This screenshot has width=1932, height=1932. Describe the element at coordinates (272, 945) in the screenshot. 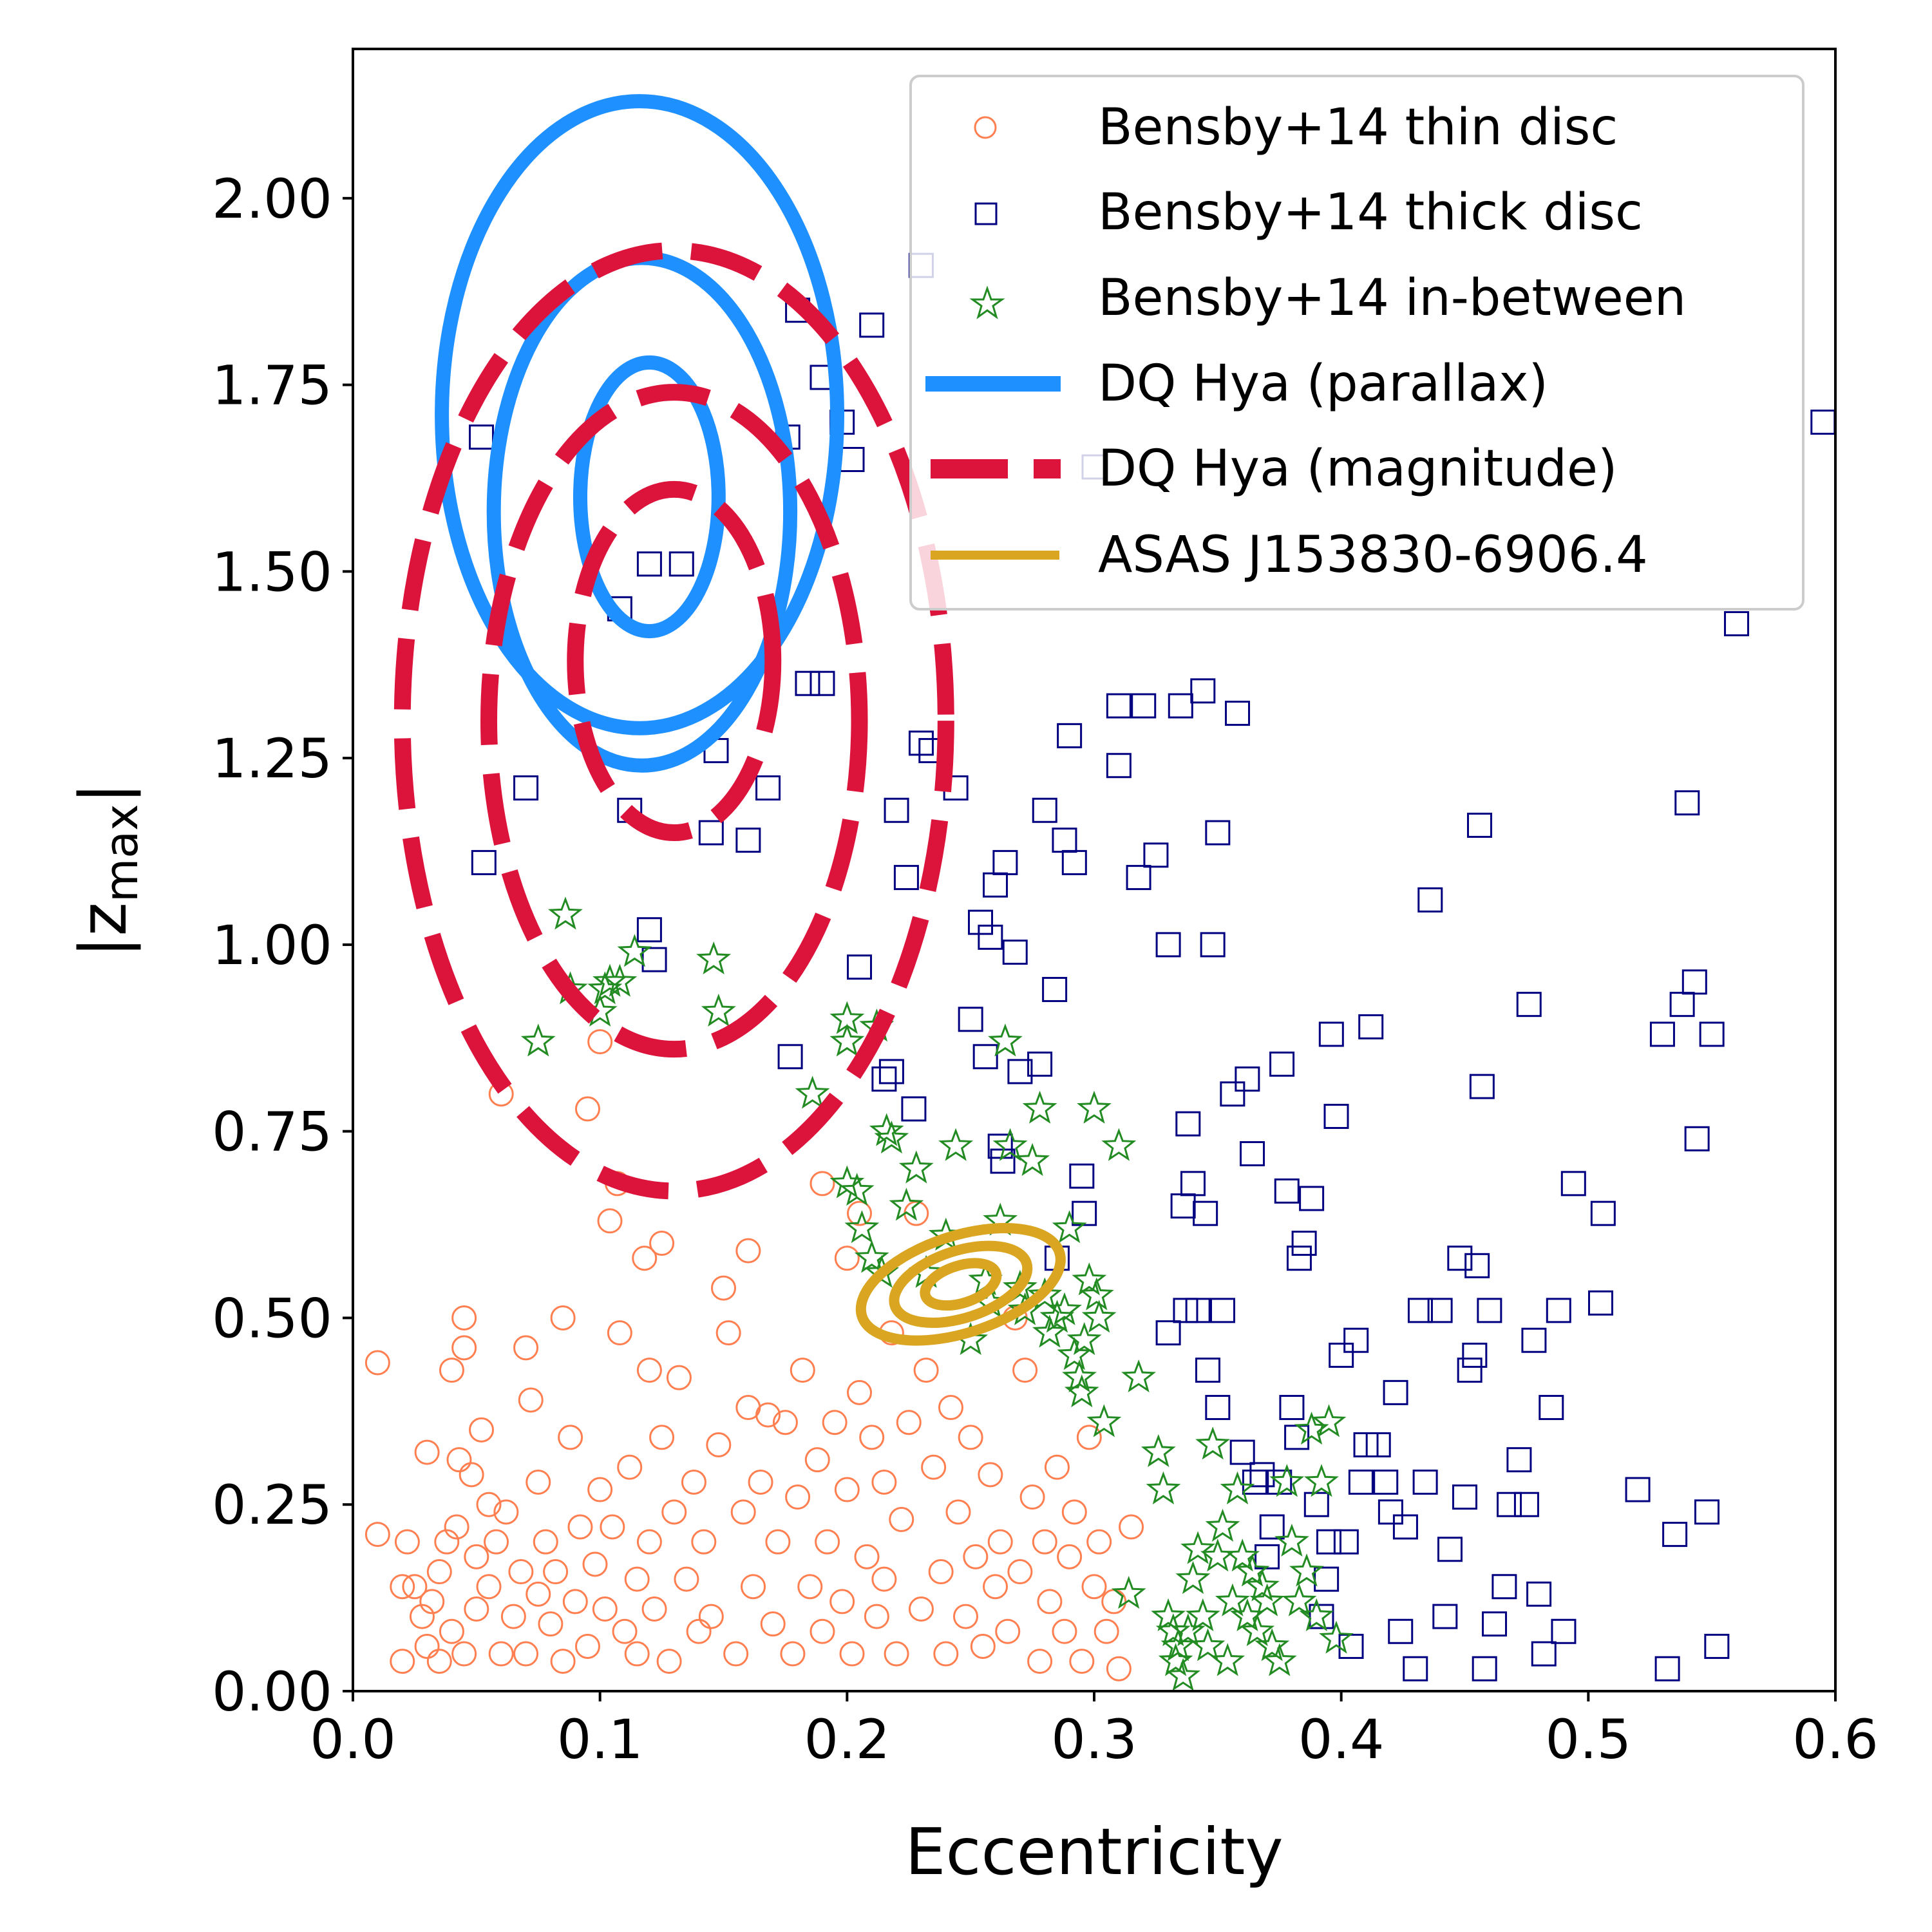

I see `y-tick-label: 1.00` at that location.